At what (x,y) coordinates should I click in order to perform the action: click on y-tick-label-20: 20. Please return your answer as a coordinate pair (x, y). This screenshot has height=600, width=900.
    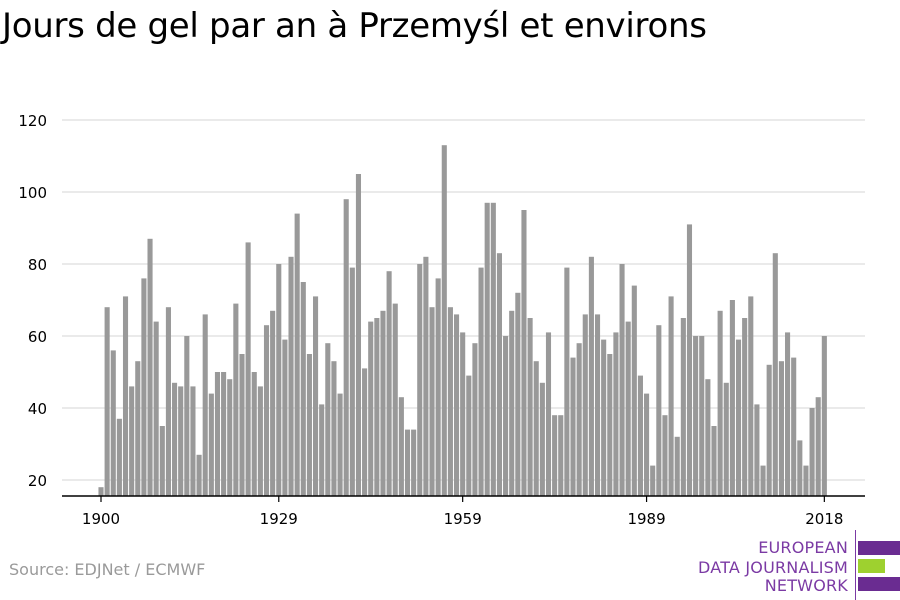
    Looking at the image, I should click on (37, 481).